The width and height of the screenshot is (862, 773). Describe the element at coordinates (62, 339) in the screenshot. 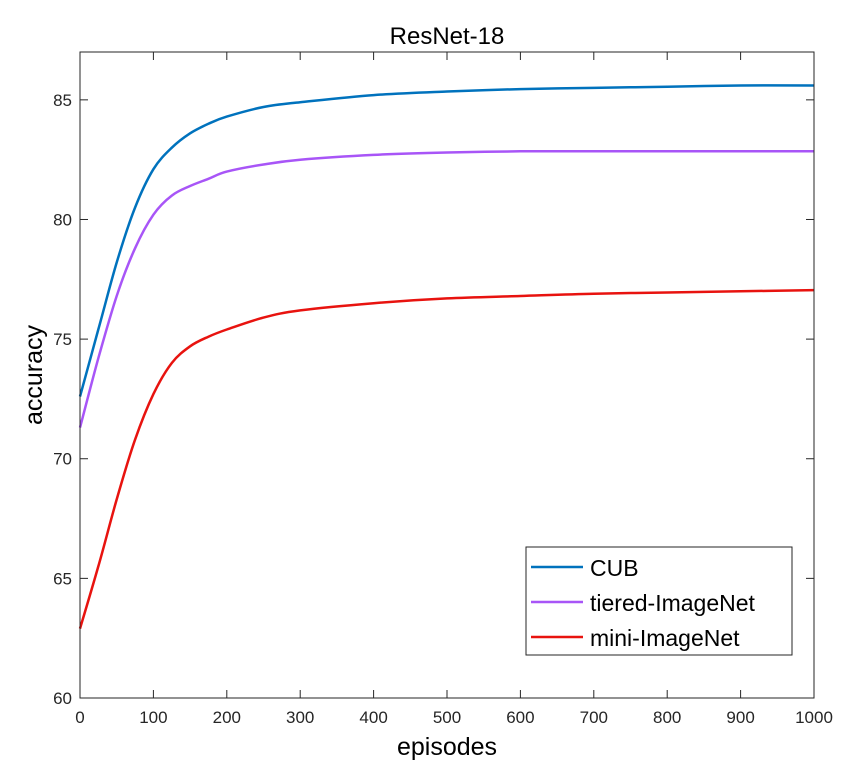

I see `y-tick-label: 75` at that location.